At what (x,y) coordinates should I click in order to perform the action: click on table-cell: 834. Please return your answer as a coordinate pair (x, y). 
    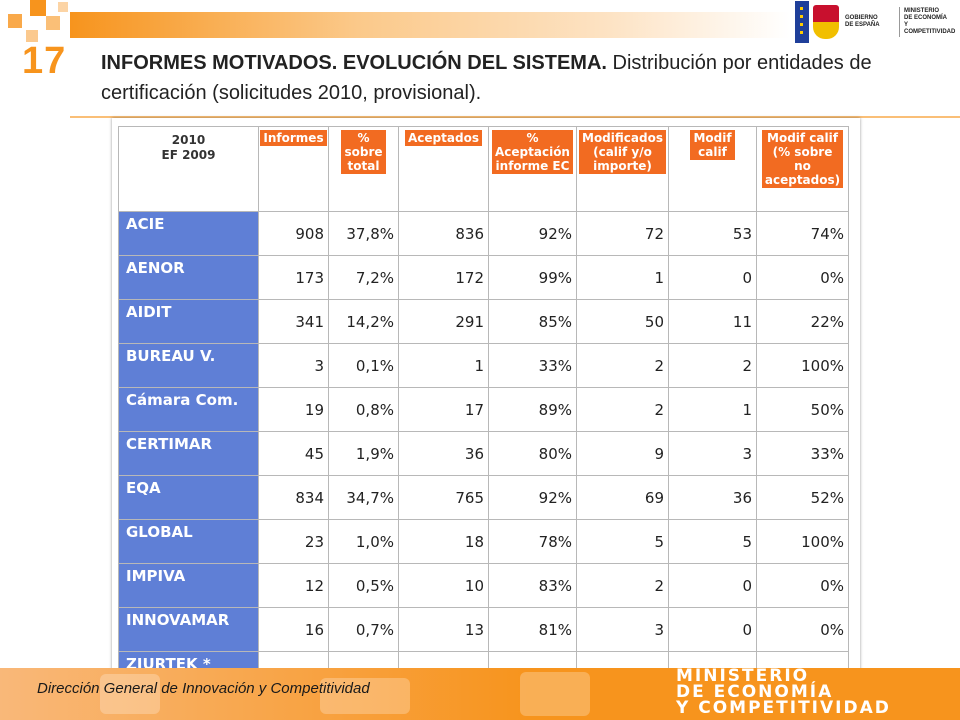
    Looking at the image, I should click on (293, 497).